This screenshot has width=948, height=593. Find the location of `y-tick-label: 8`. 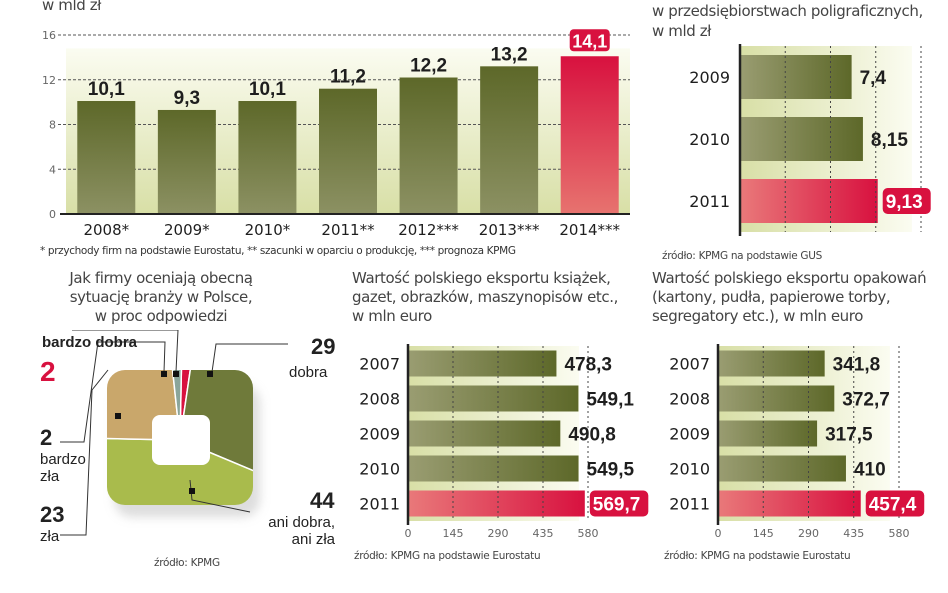

y-tick-label: 8 is located at coordinates (52, 125).